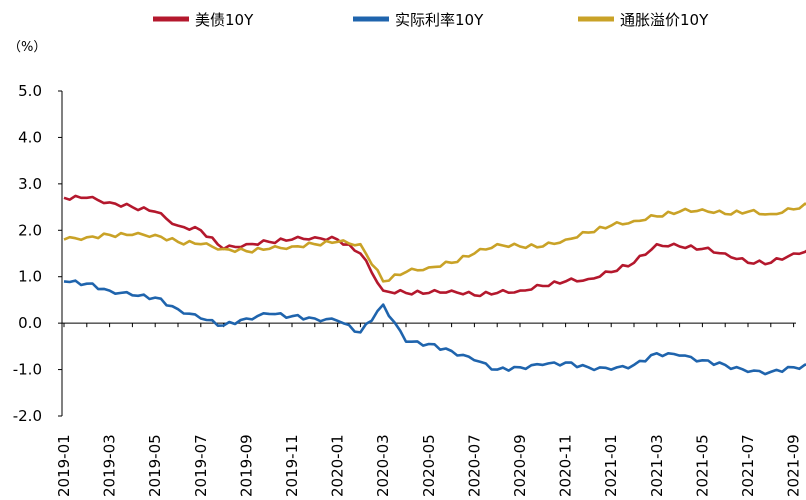 The image size is (806, 500). I want to click on y-tick-label: 2.0, so click(30, 230).